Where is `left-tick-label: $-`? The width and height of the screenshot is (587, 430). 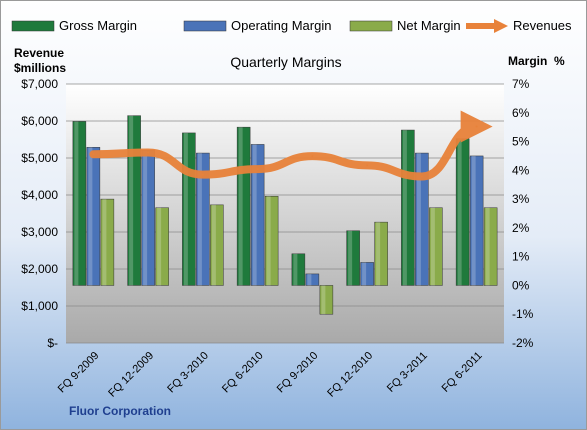 left-tick-label: $- is located at coordinates (52, 343).